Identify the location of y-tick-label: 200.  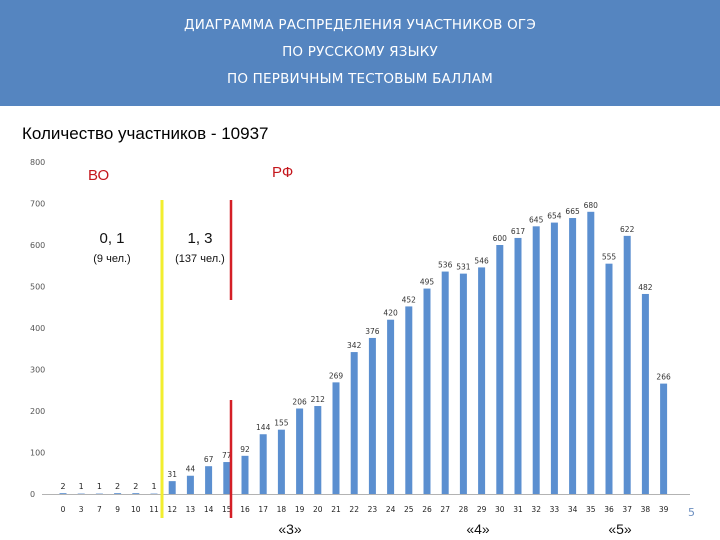
(37, 411).